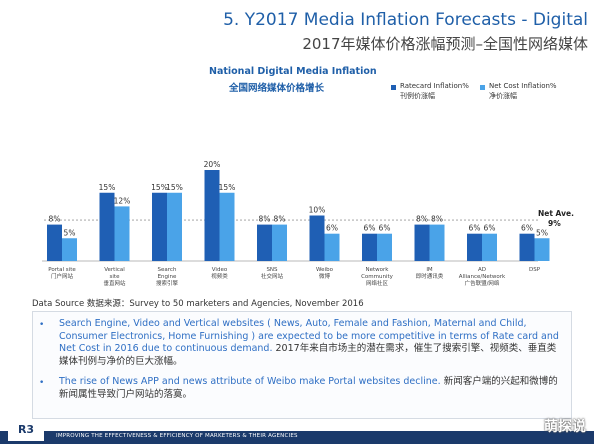 Image resolution: width=594 pixels, height=444 pixels. Describe the element at coordinates (535, 270) in the screenshot. I see `category-label: DSP` at that location.